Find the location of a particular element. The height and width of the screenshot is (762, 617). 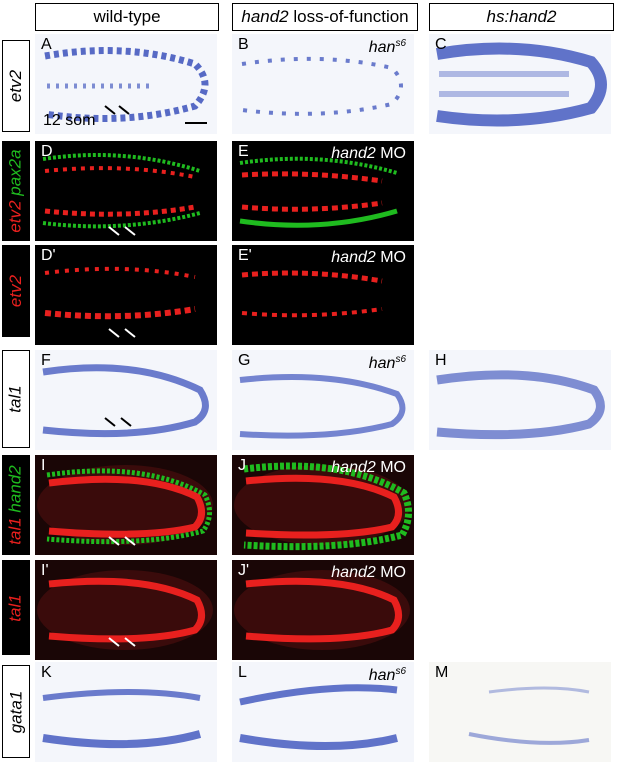

embryo-etv2-hshand2-image is located at coordinates (521, 84).